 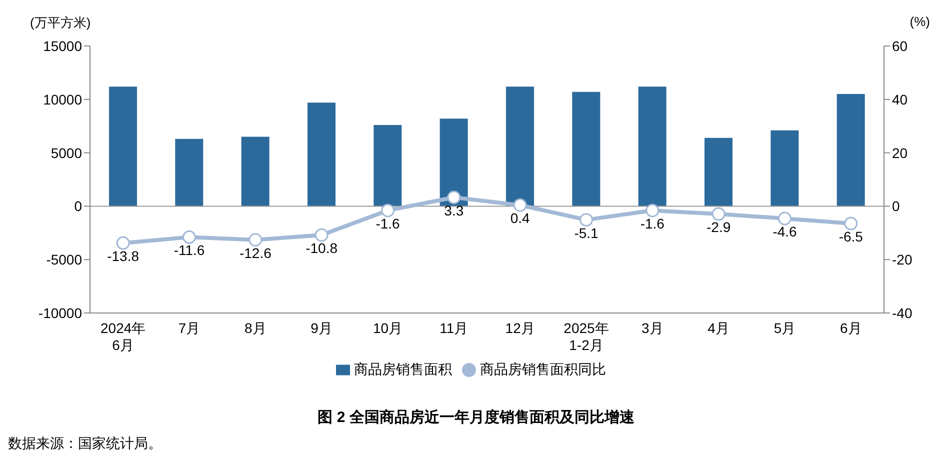 What do you see at coordinates (60, 23) in the screenshot?
I see `y-axis-title: (万平方米)` at bounding box center [60, 23].